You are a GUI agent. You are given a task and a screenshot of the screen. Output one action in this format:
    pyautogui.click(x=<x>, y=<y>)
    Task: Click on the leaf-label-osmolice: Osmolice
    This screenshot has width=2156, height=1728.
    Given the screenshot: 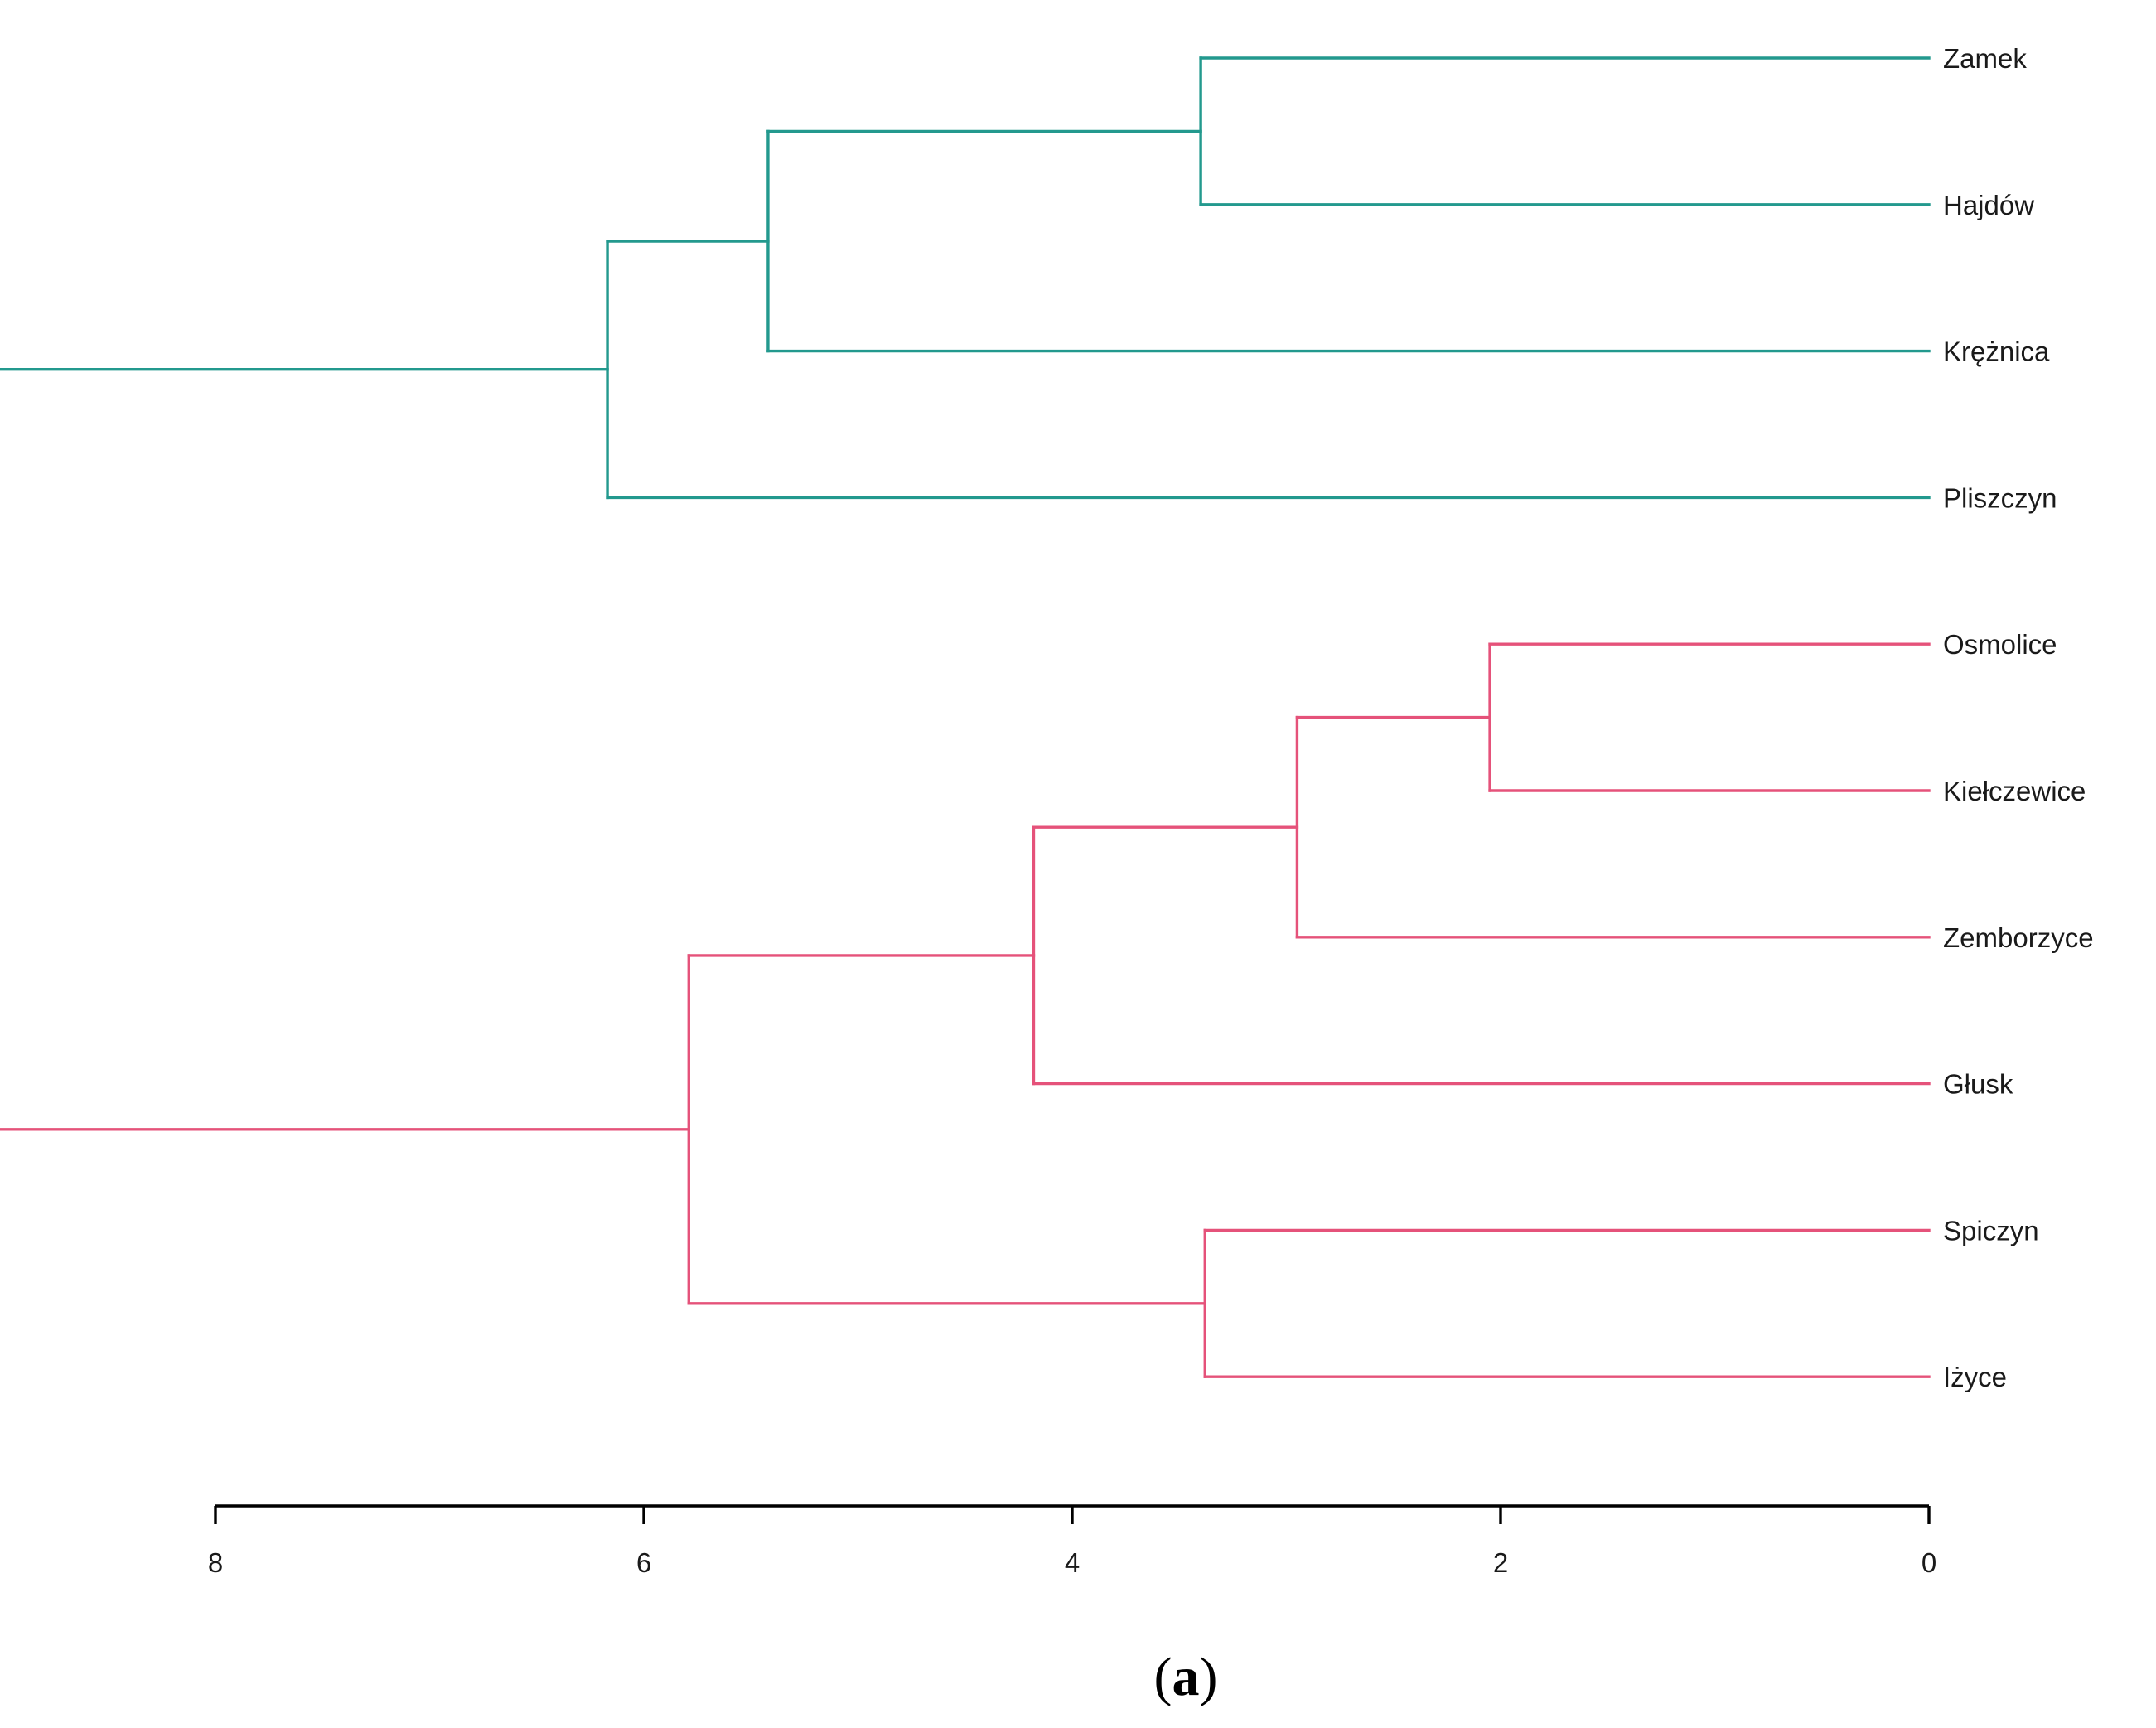 What is the action you would take?
    pyautogui.click(x=2000, y=644)
    